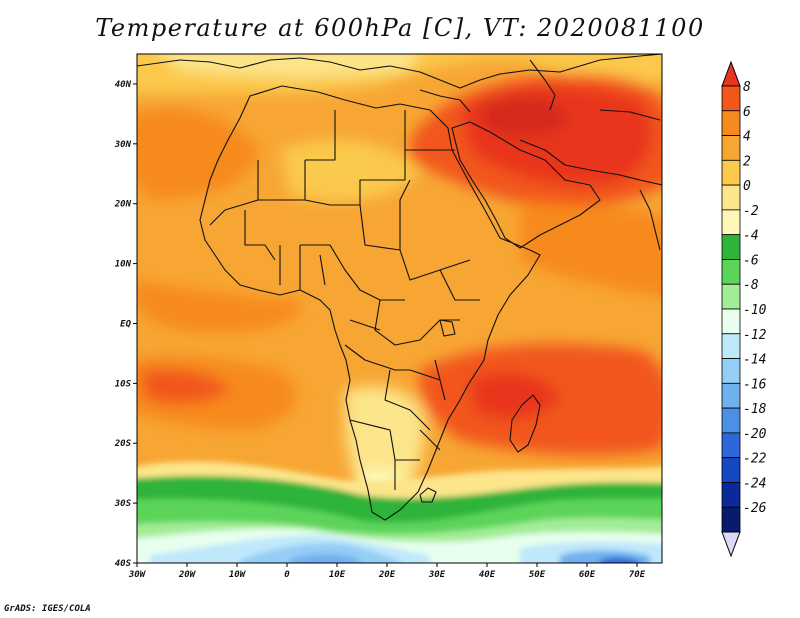 The height and width of the screenshot is (618, 800). I want to click on x-tick-label: 20E, so click(387, 575).